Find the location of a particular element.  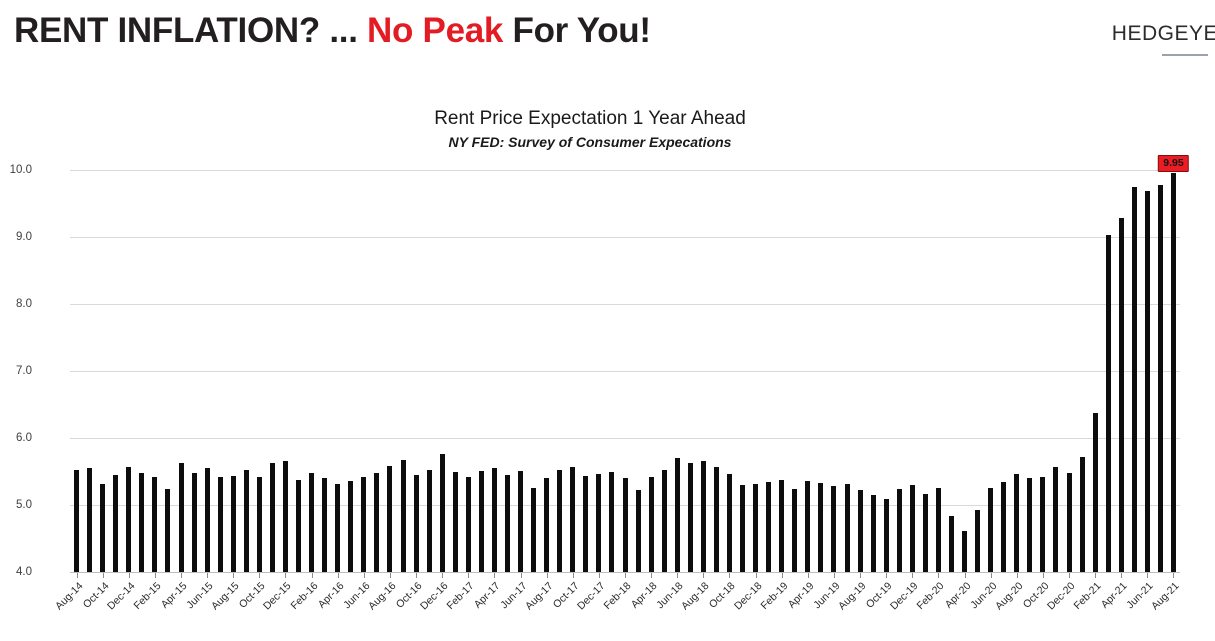

chart-subtitle: NY FED: Survey of Consumer Expecations is located at coordinates (590, 142).